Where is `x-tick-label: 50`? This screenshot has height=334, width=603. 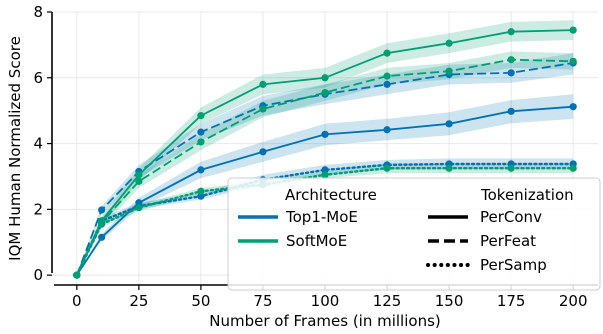 x-tick-label: 50 is located at coordinates (200, 301).